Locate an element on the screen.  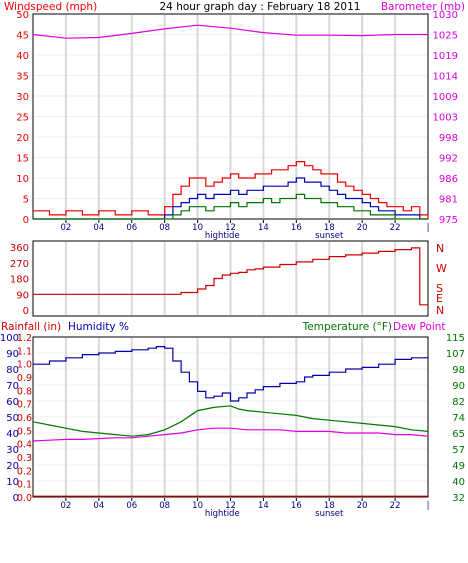
rainfall-tick-label: 1.2 is located at coordinates (24, 338).